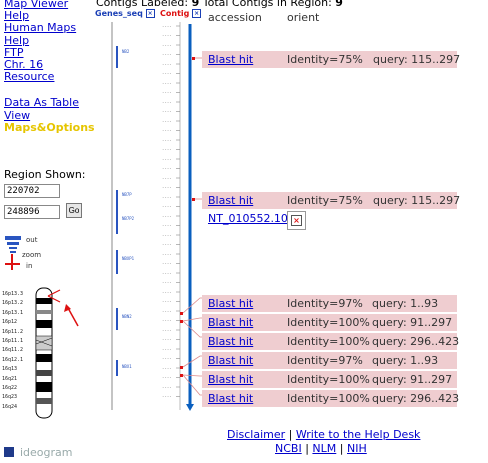 The image size is (488, 463). I want to click on total-contigs-count: 9, so click(339, 4).